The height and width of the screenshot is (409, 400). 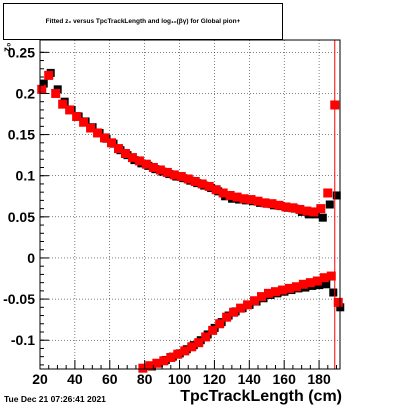 I want to click on x-tick-label: 20, so click(x=40, y=379).